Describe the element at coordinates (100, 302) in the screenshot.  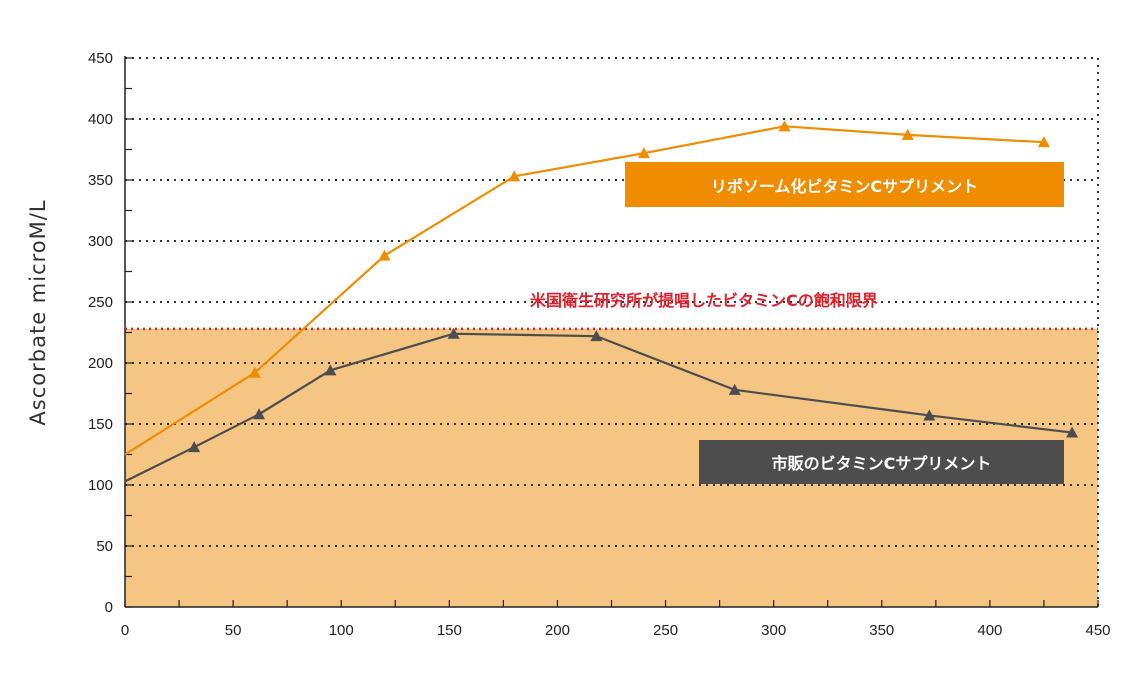
I see `y-tick-label: 250` at that location.